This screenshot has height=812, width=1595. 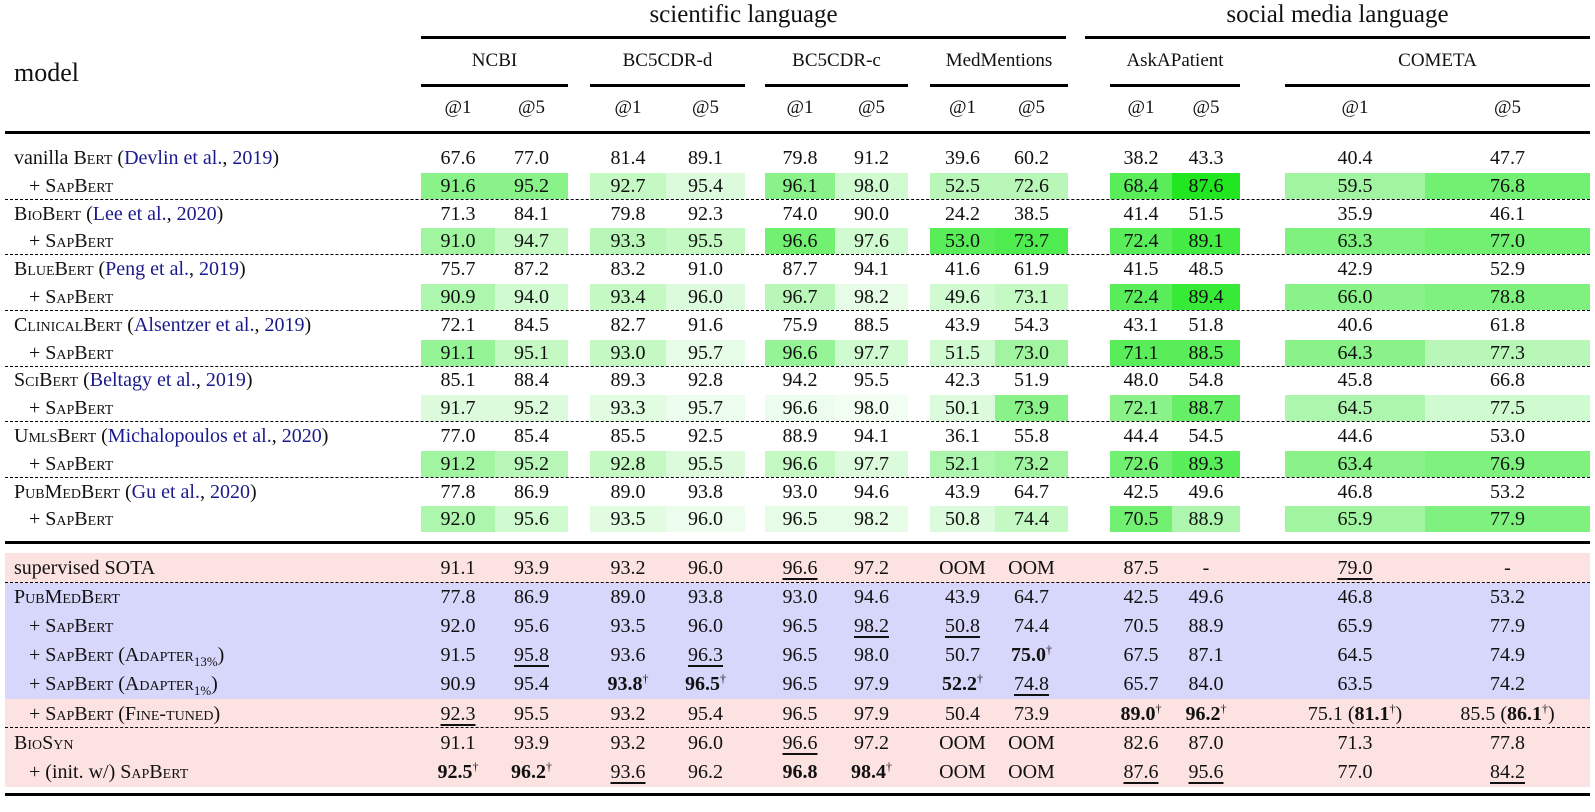 I want to click on score-cell: 48.0, so click(x=1141, y=380).